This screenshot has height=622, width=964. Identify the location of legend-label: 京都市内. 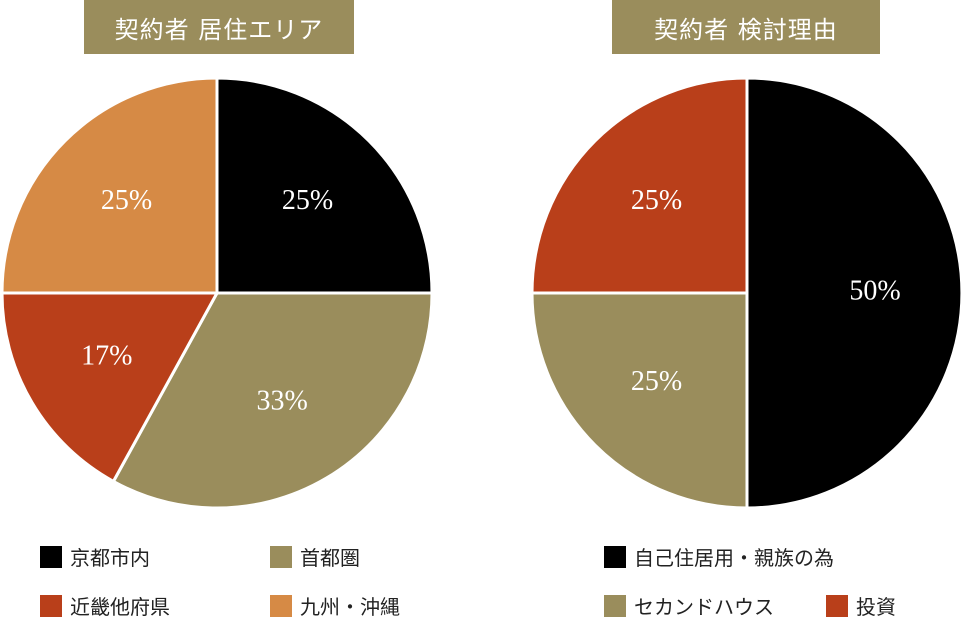
(110, 558).